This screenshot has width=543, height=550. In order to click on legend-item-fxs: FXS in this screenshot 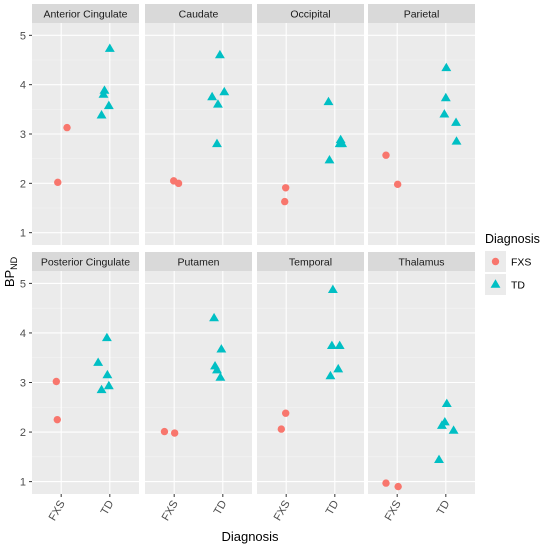, I will do `click(508, 261)`.